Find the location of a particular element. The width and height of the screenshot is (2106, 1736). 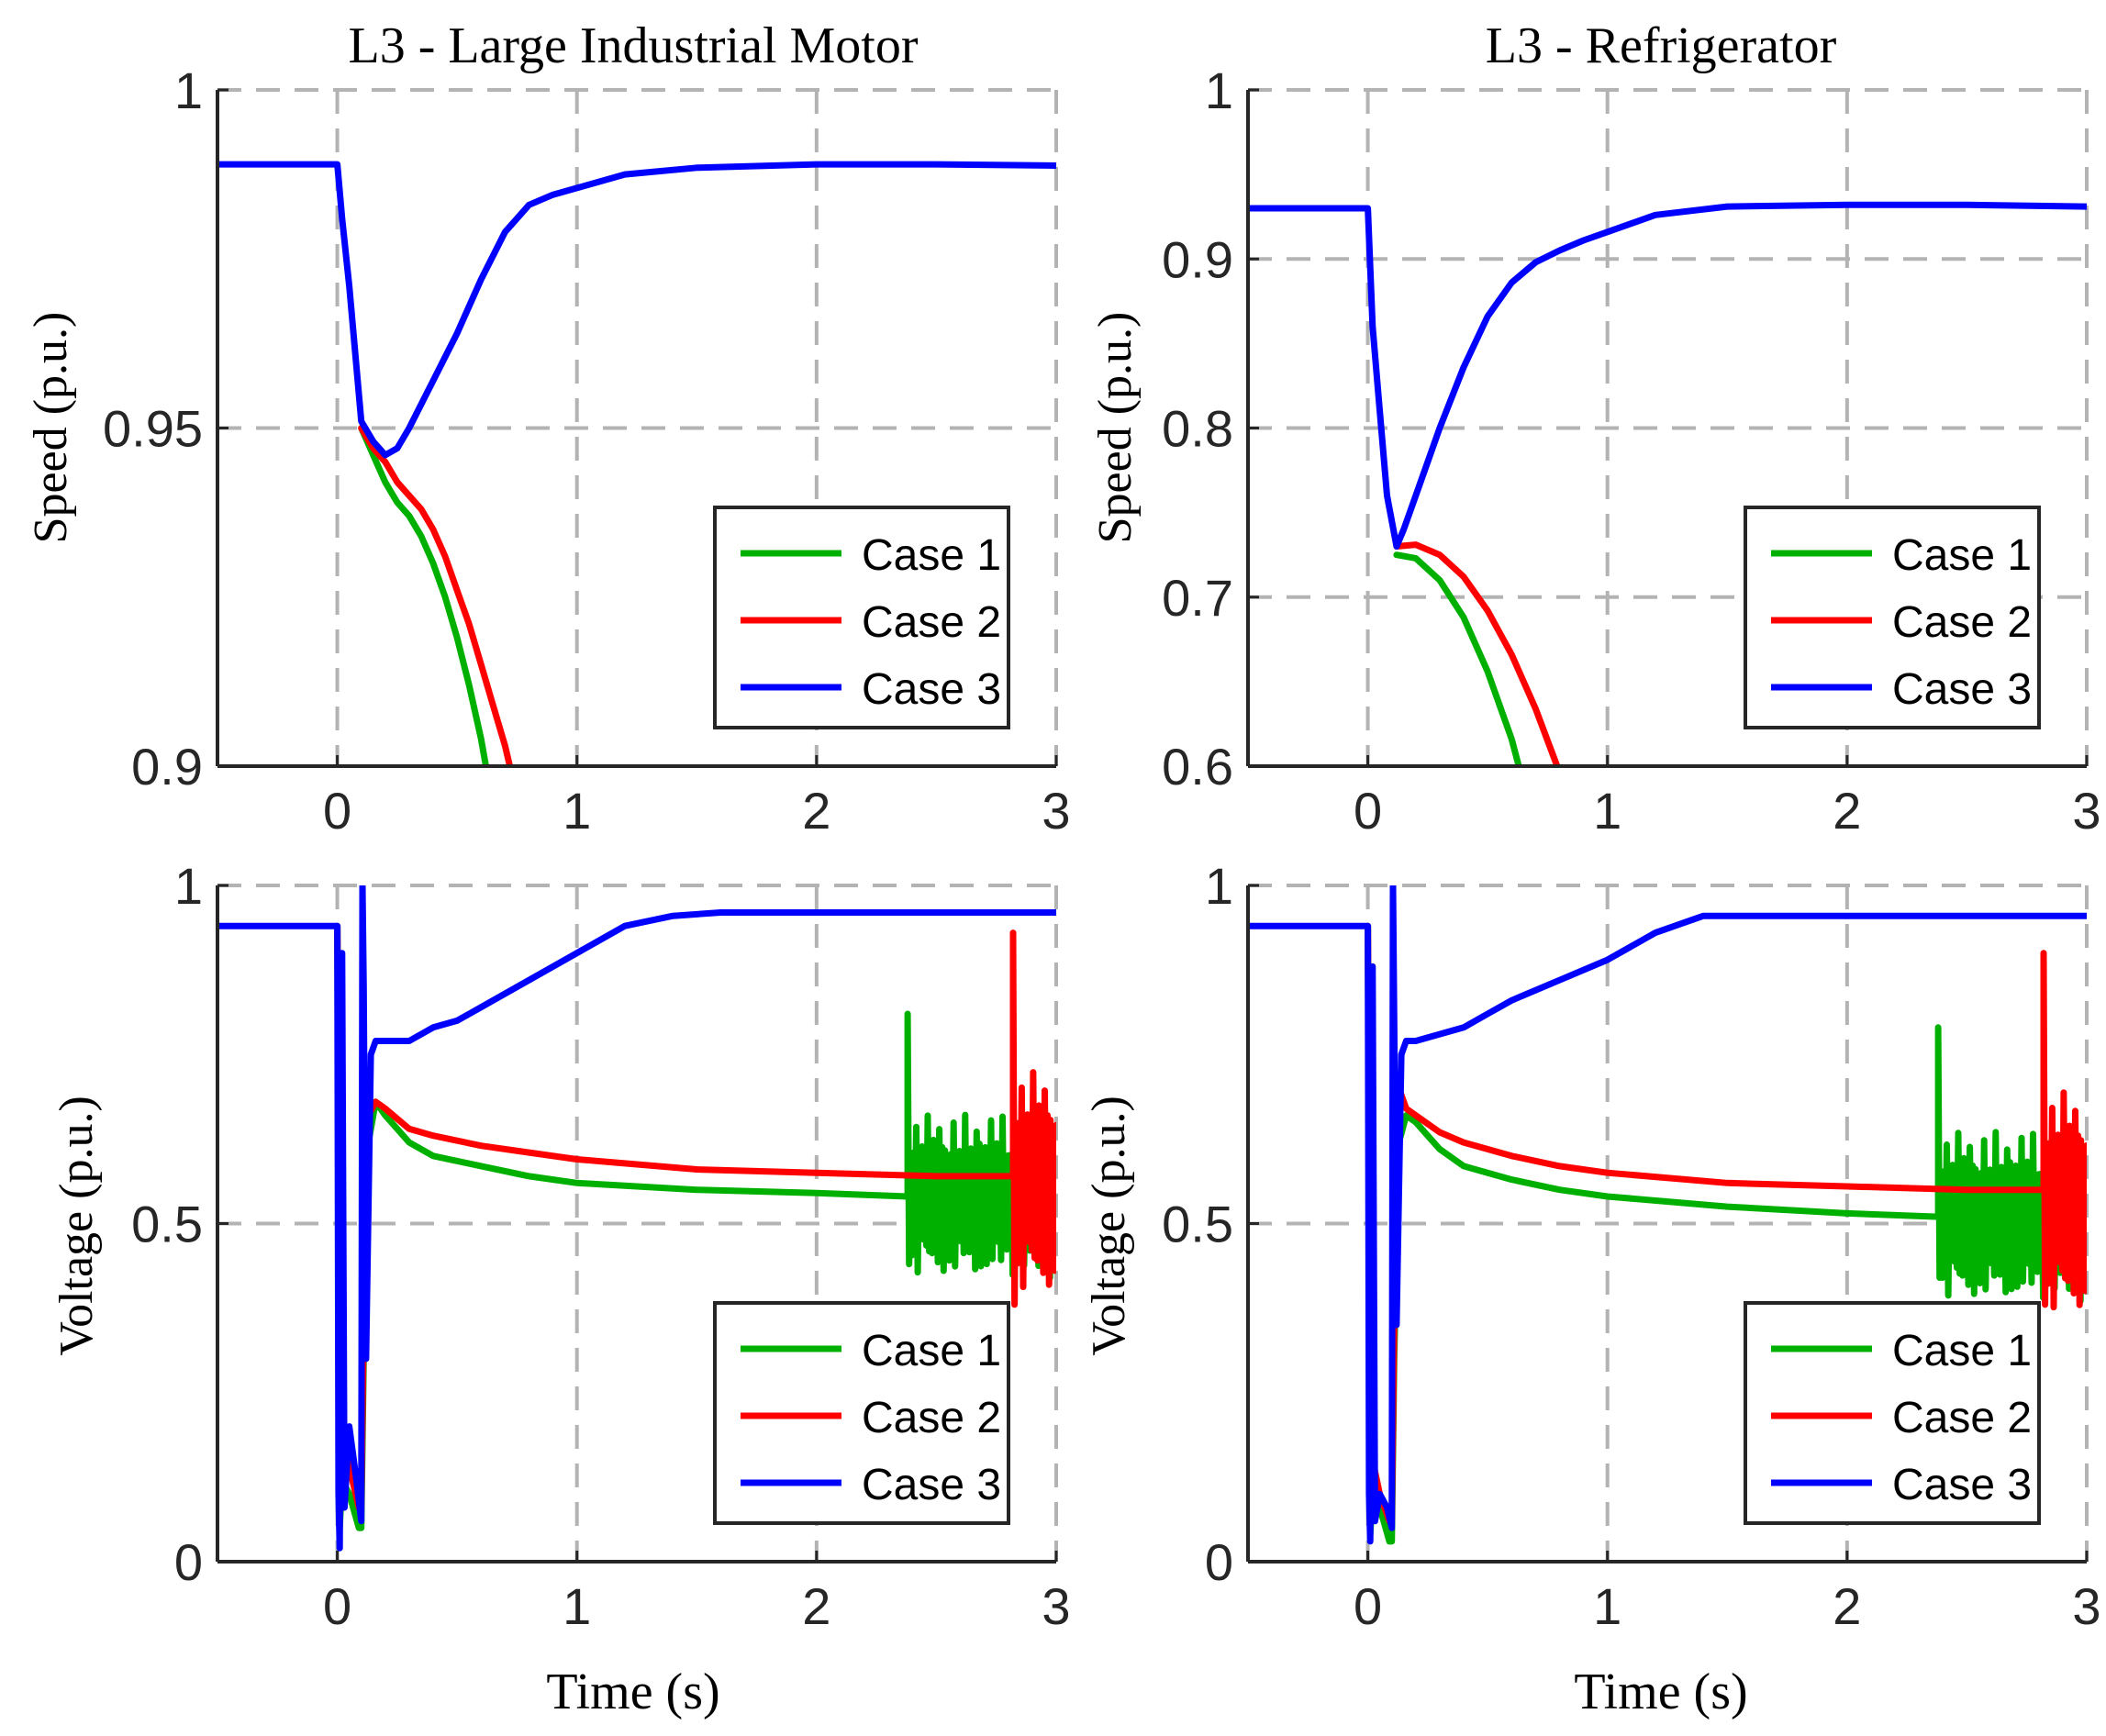

x-axis-label-bottom-right: Time (s) is located at coordinates (1660, 1692).